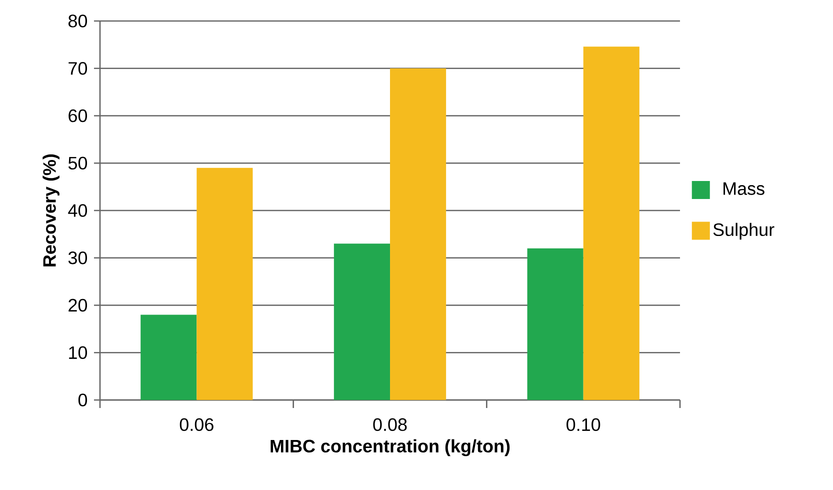  What do you see at coordinates (197, 425) in the screenshot?
I see `x-tick-label: 0.06` at bounding box center [197, 425].